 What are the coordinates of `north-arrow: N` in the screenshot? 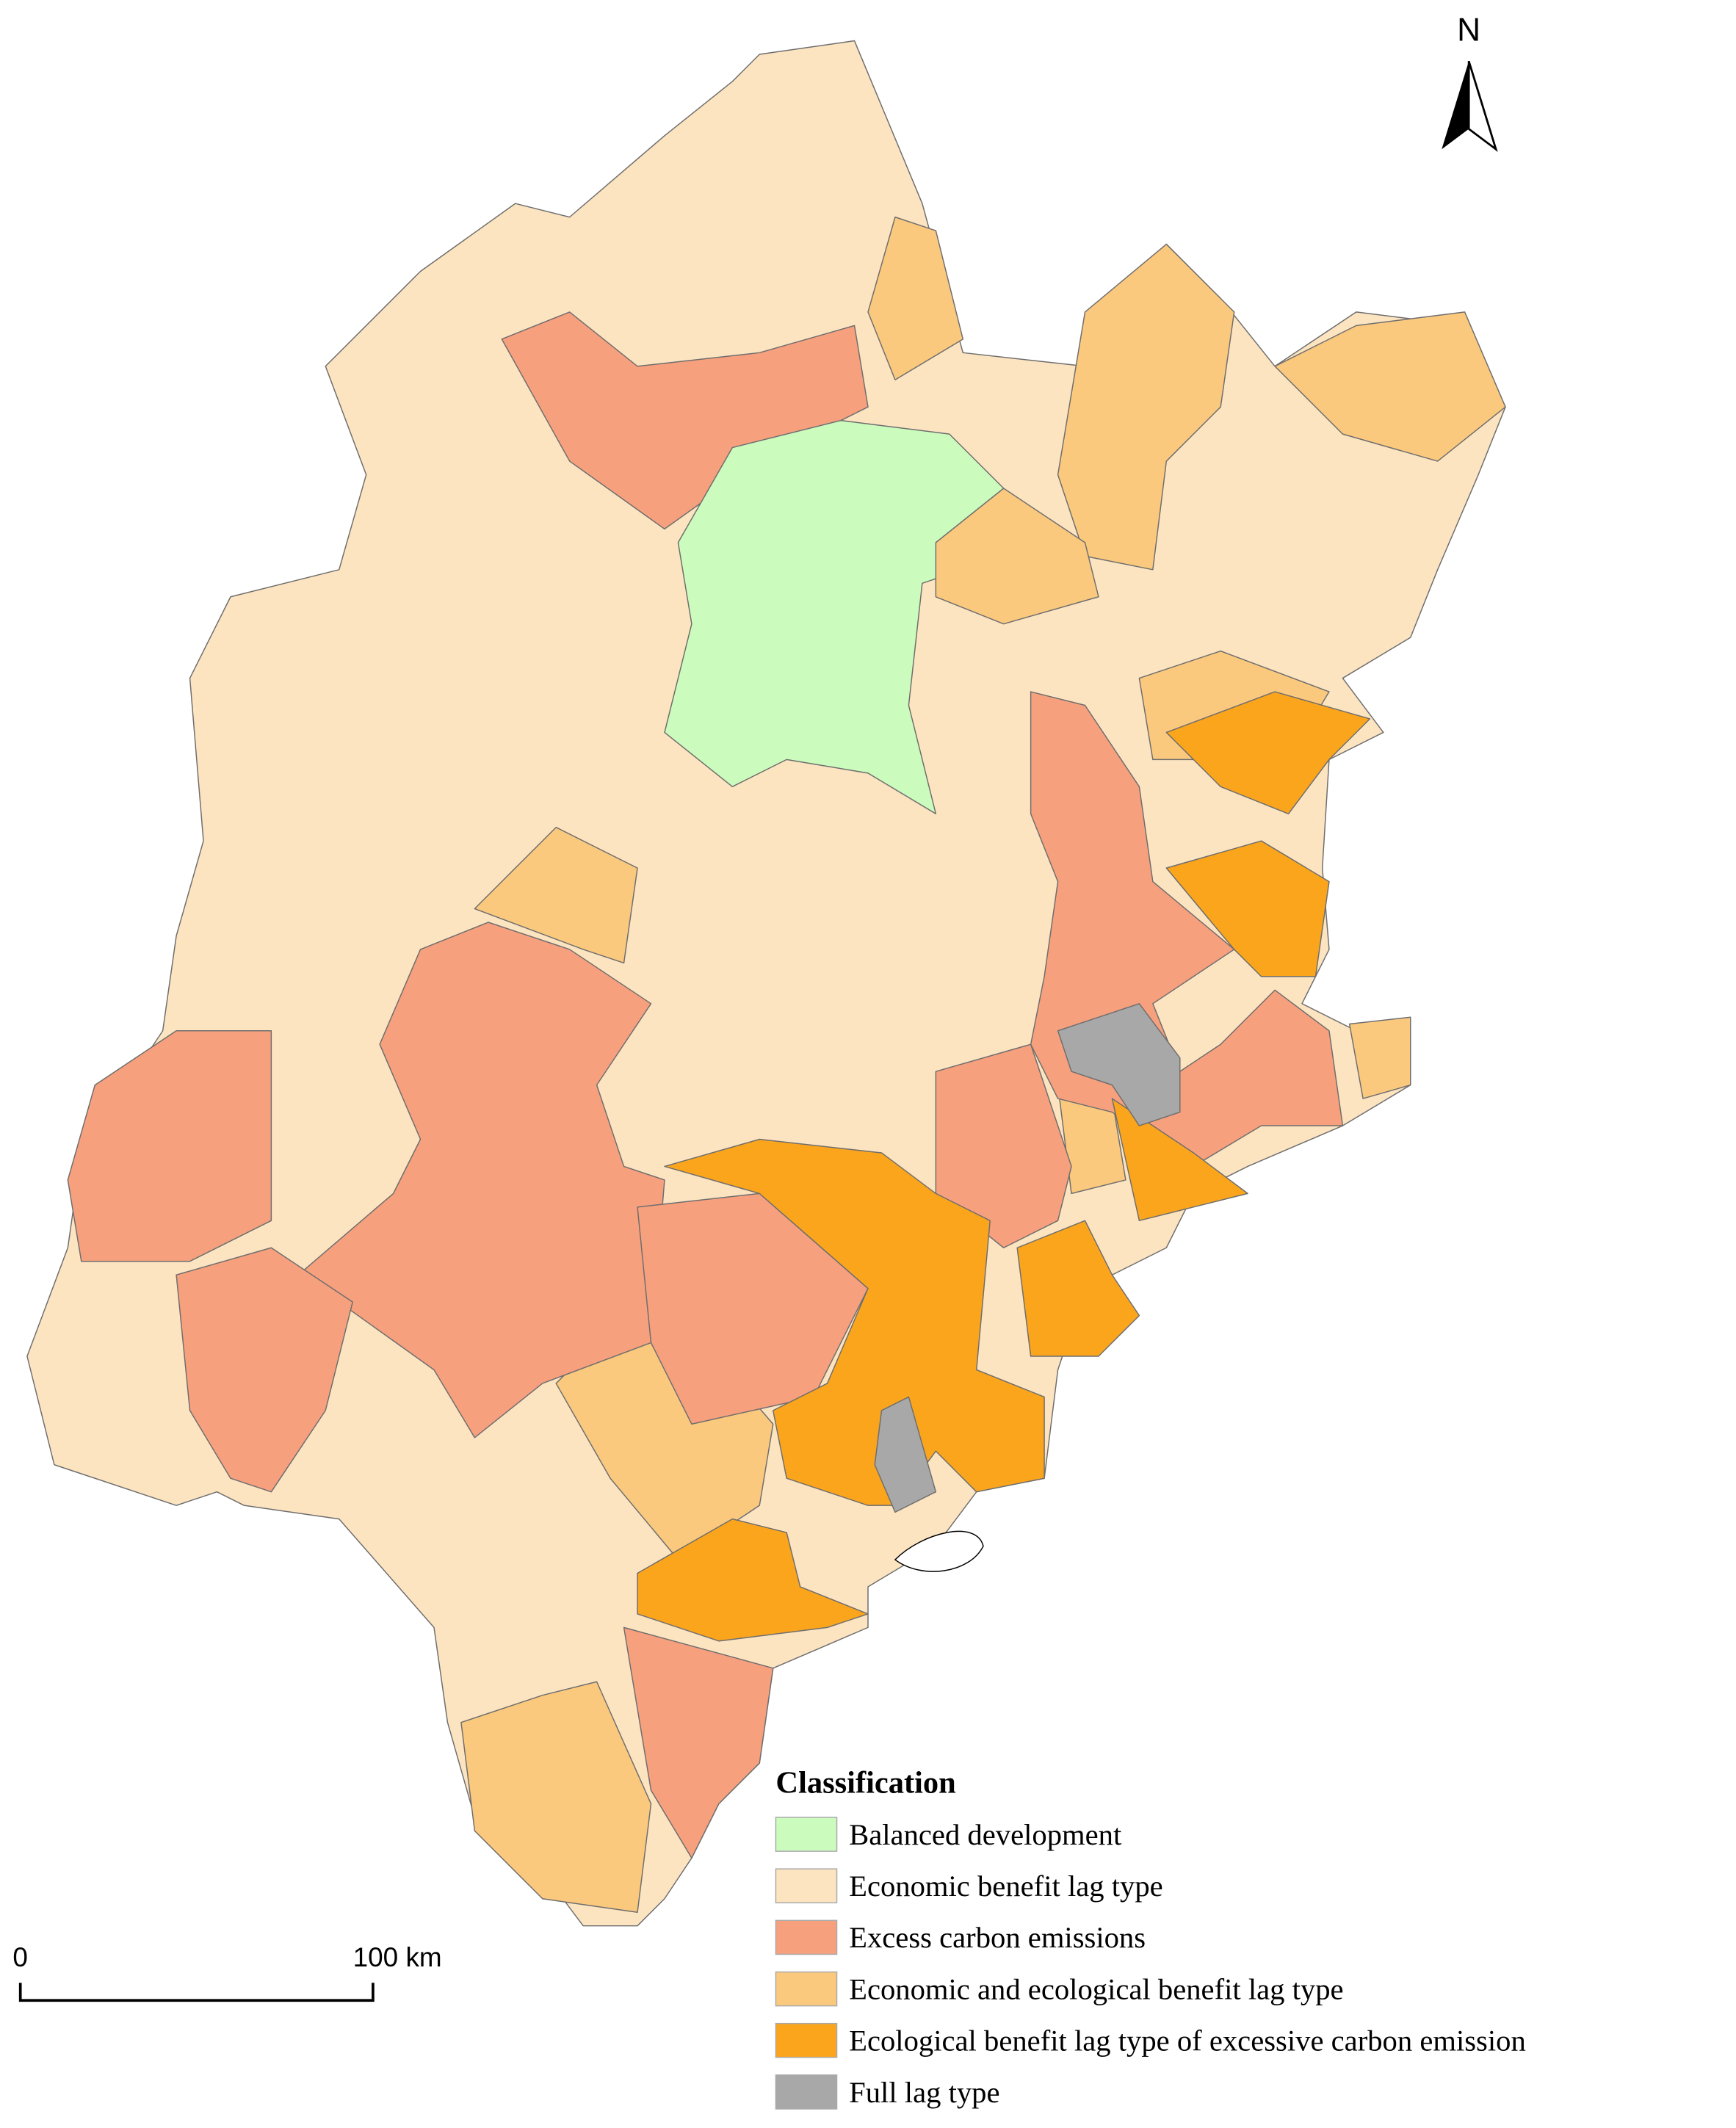 It's located at (1470, 82).